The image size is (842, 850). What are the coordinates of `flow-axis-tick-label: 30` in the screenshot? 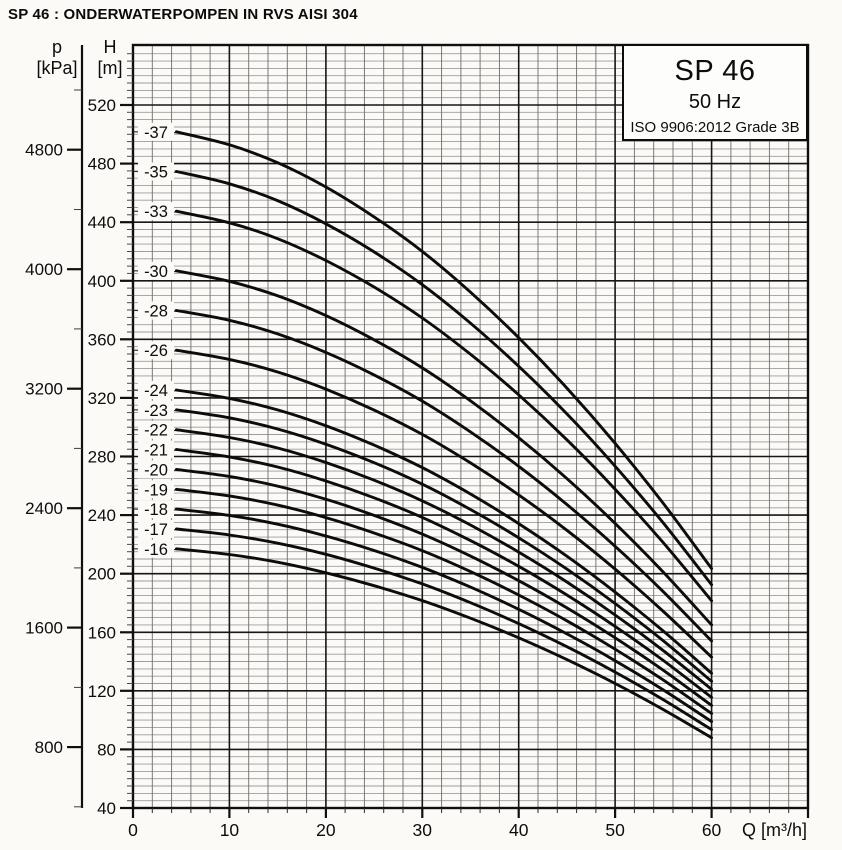 It's located at (423, 830).